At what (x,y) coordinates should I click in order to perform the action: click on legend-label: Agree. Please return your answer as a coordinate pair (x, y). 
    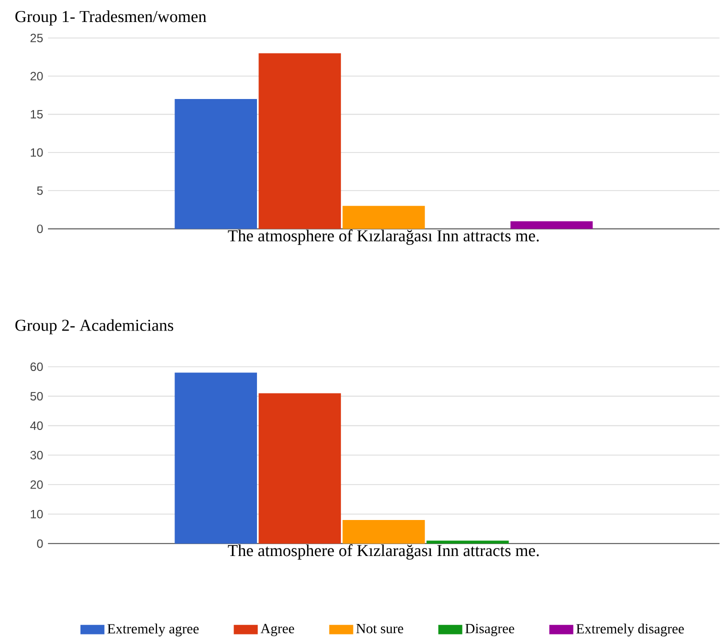
    Looking at the image, I should click on (277, 630).